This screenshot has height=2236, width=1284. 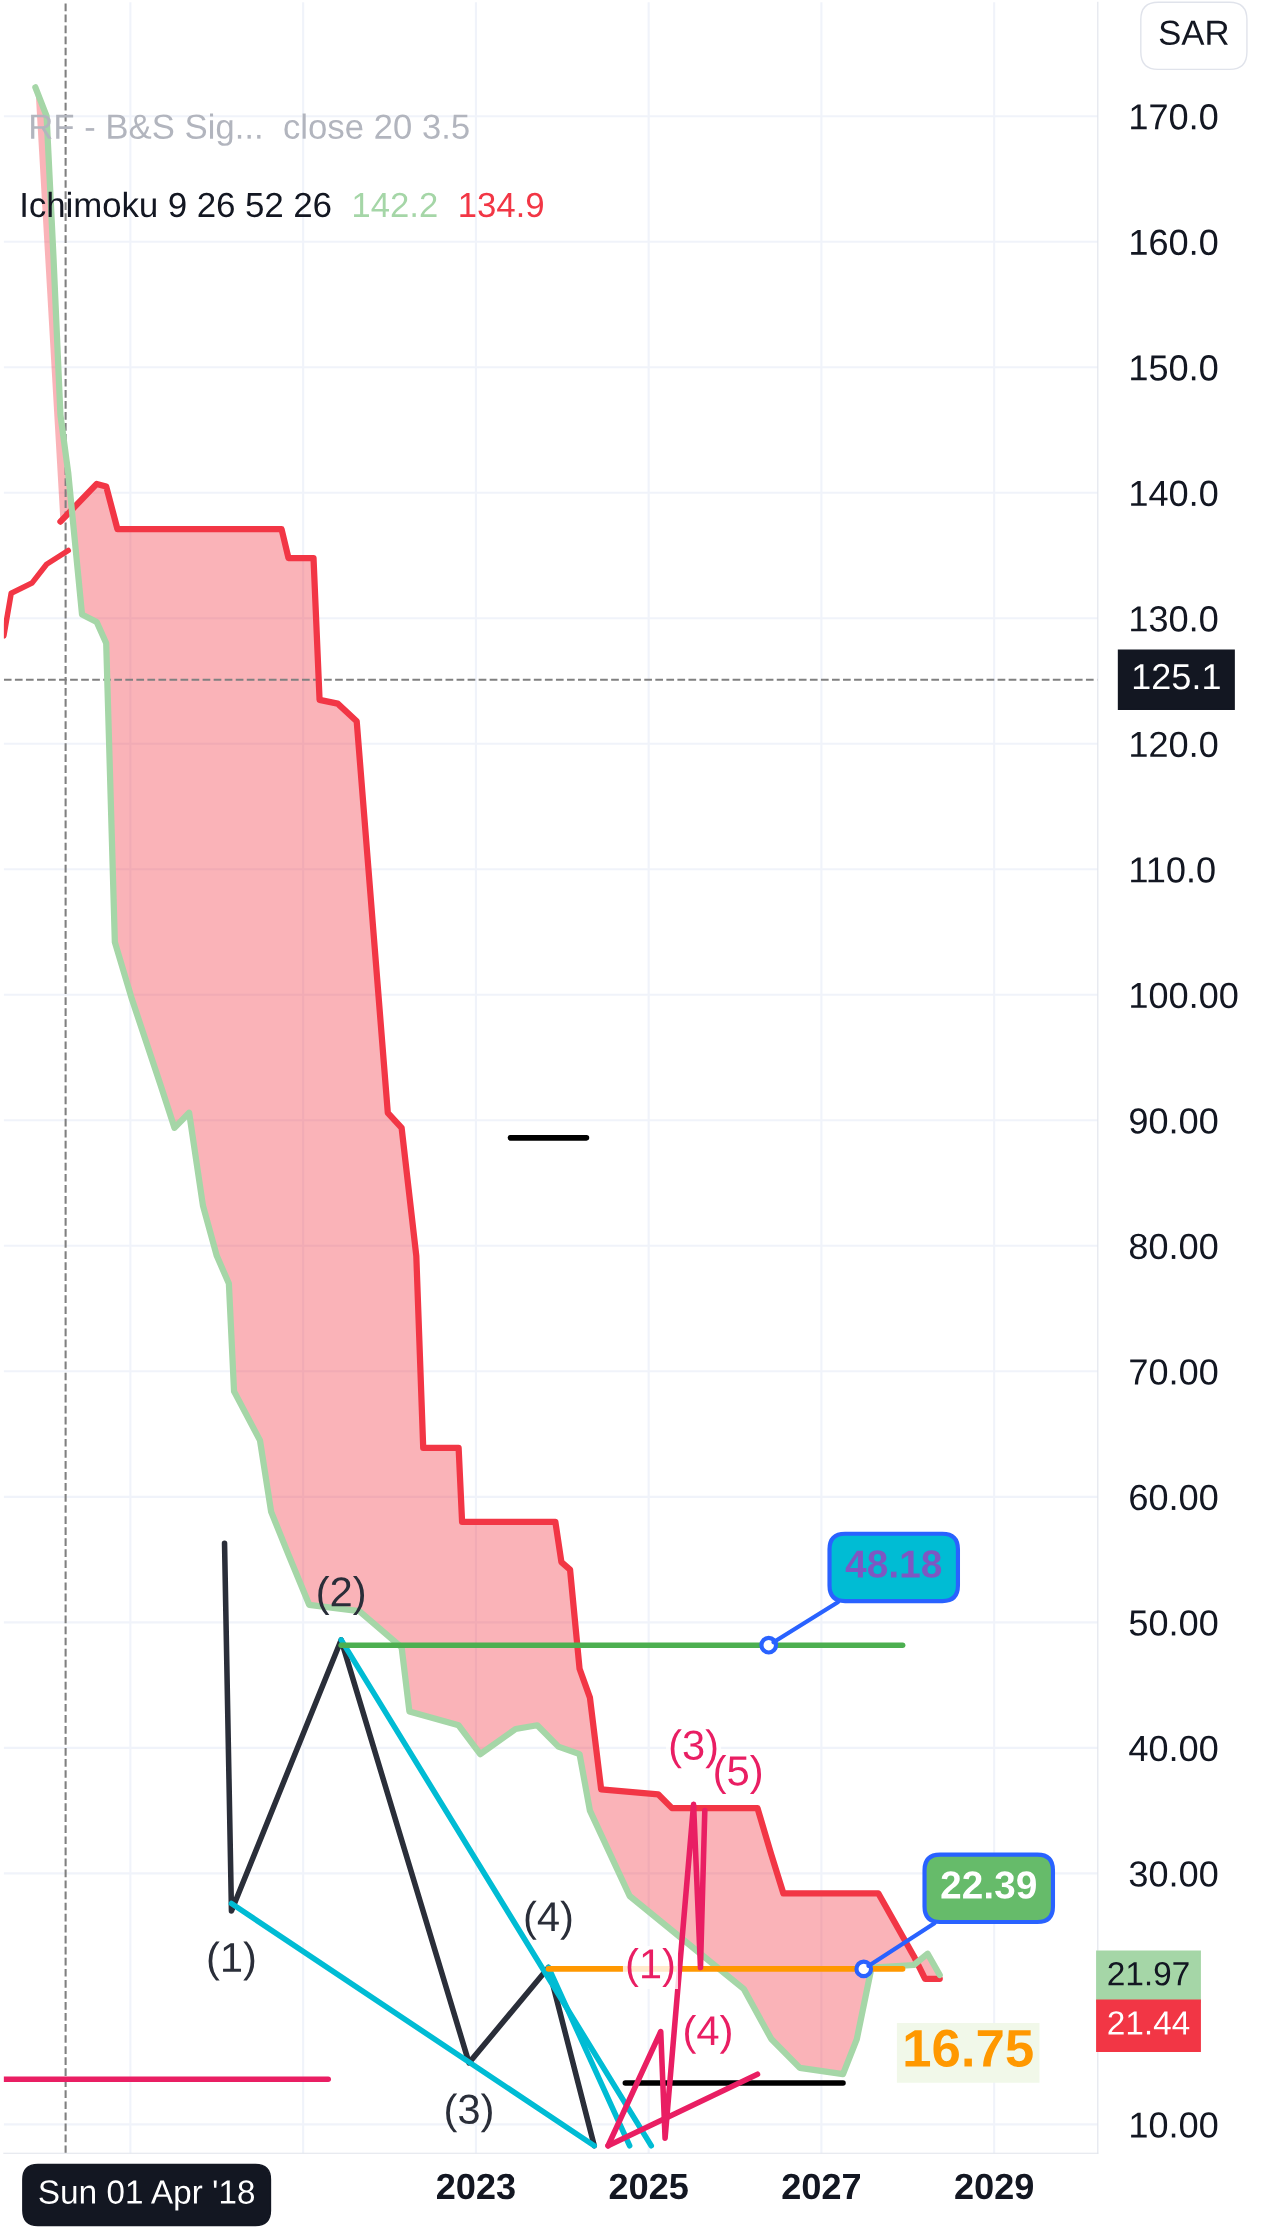 I want to click on ref-line-label: 125.1, so click(x=1176, y=676).